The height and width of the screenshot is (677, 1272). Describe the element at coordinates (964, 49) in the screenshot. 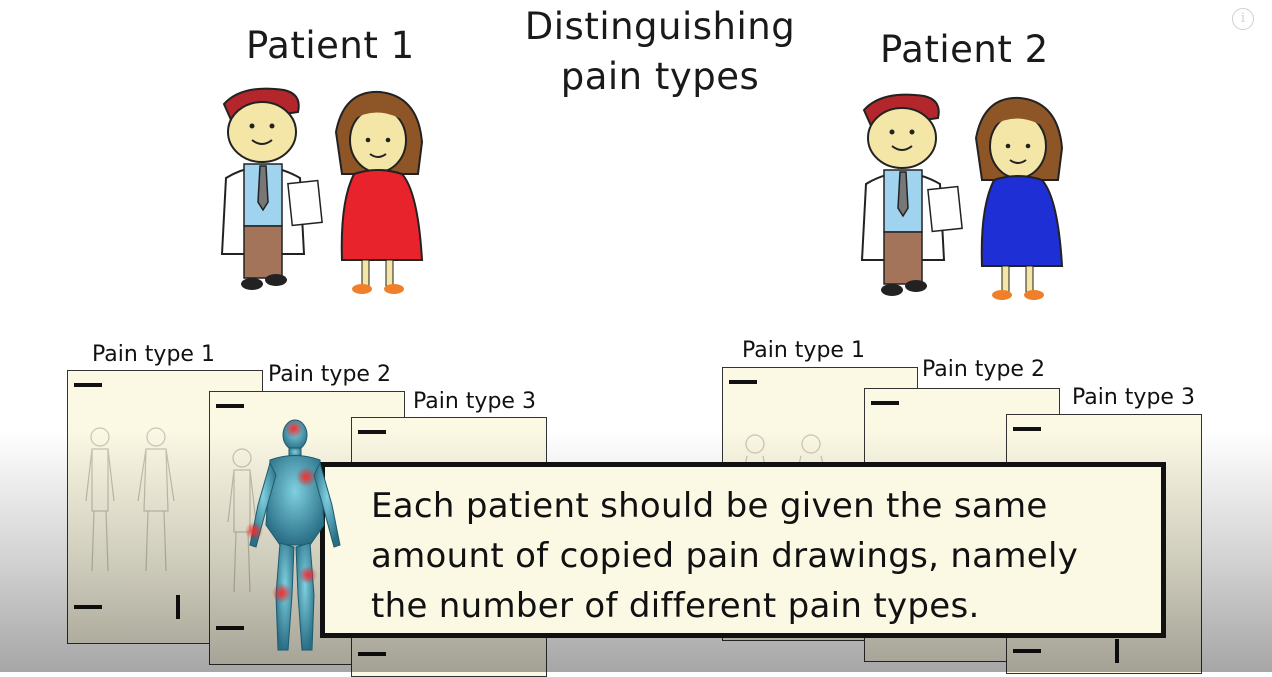

I see `patient-2-label: Patient 2` at that location.